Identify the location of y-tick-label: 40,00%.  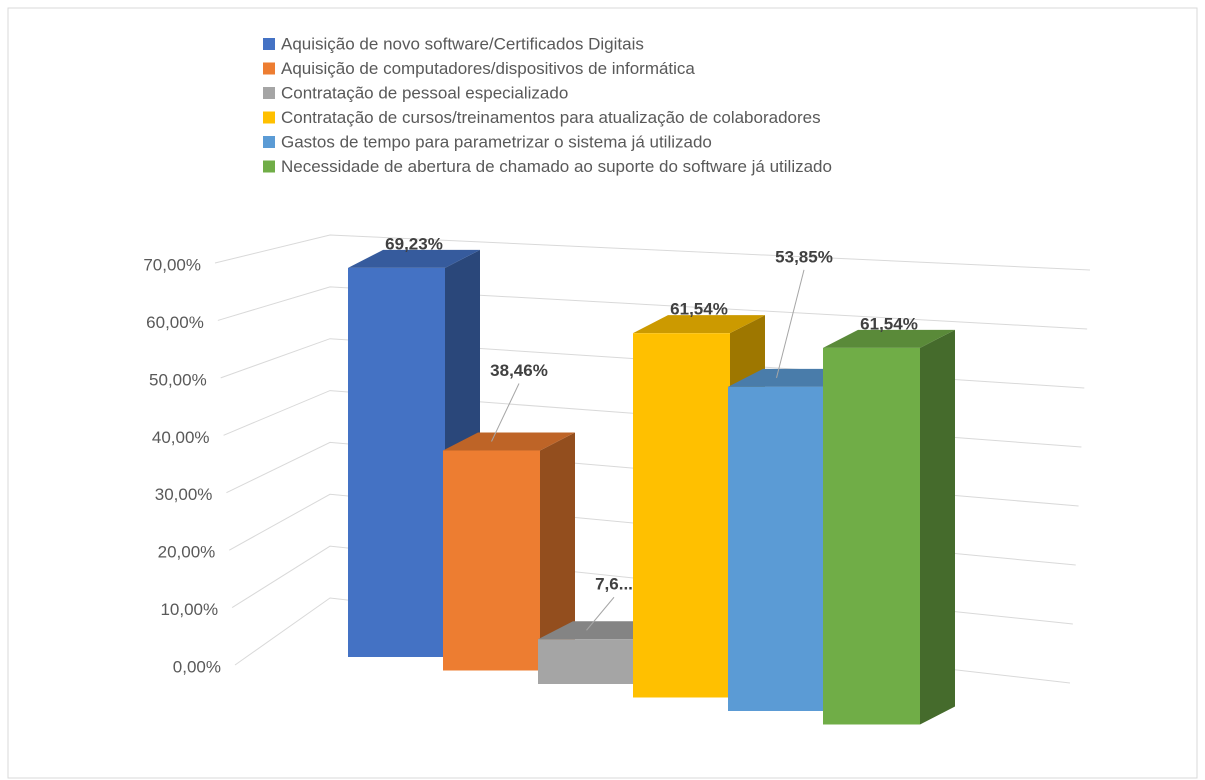
(181, 437).